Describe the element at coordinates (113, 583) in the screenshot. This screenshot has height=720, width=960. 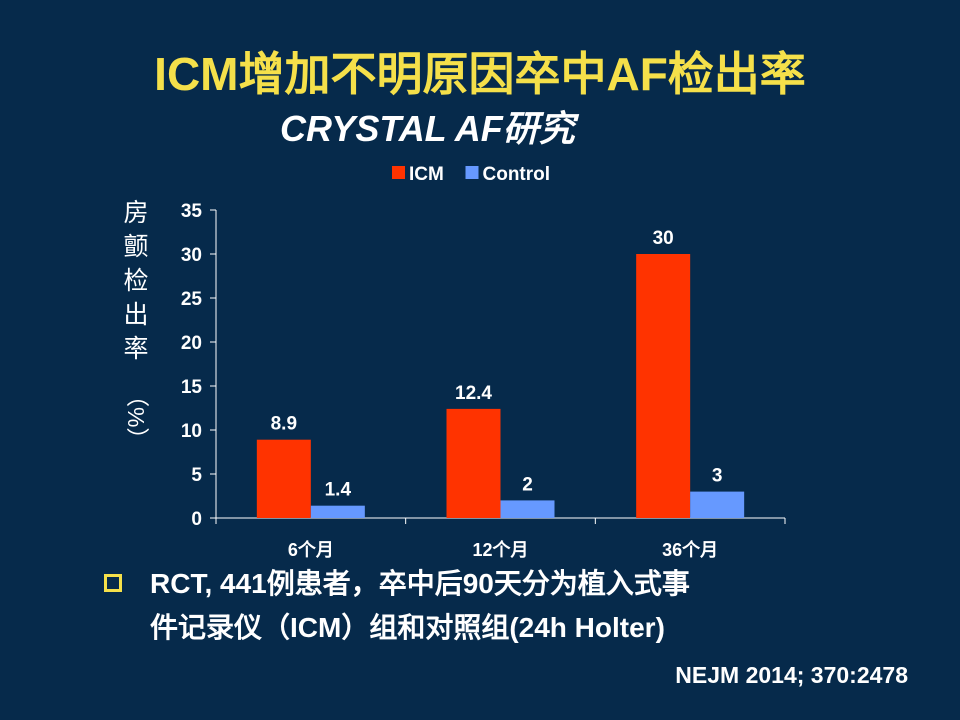
I see `bullet-icon` at that location.